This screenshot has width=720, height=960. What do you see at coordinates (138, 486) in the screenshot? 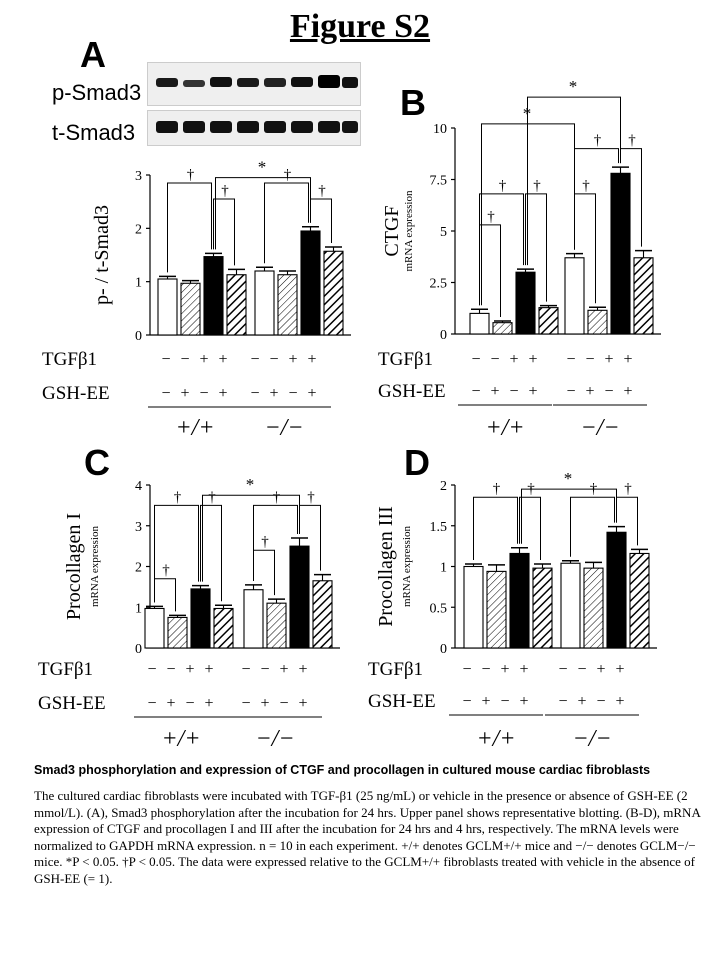
I see `y-tick-label: 4` at bounding box center [138, 486].